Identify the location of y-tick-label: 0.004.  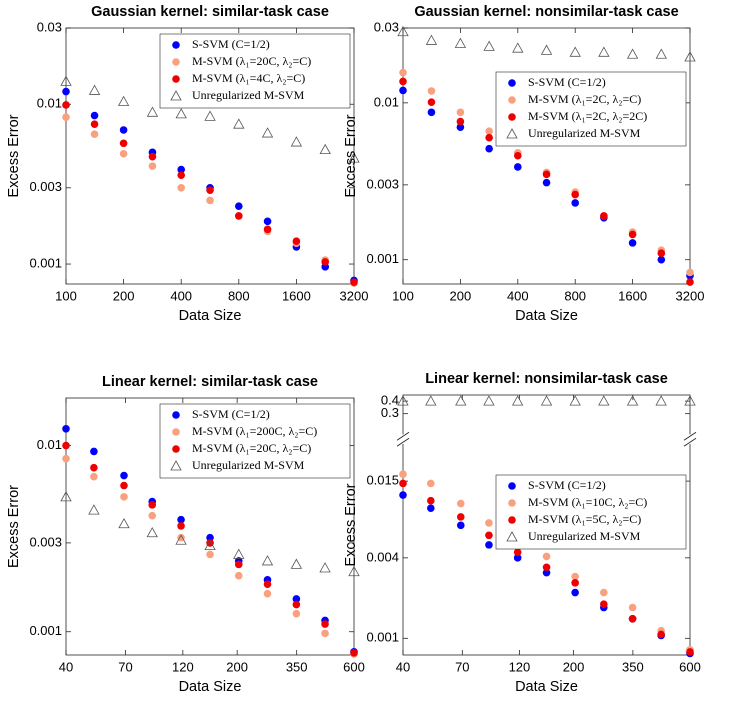
(382, 556).